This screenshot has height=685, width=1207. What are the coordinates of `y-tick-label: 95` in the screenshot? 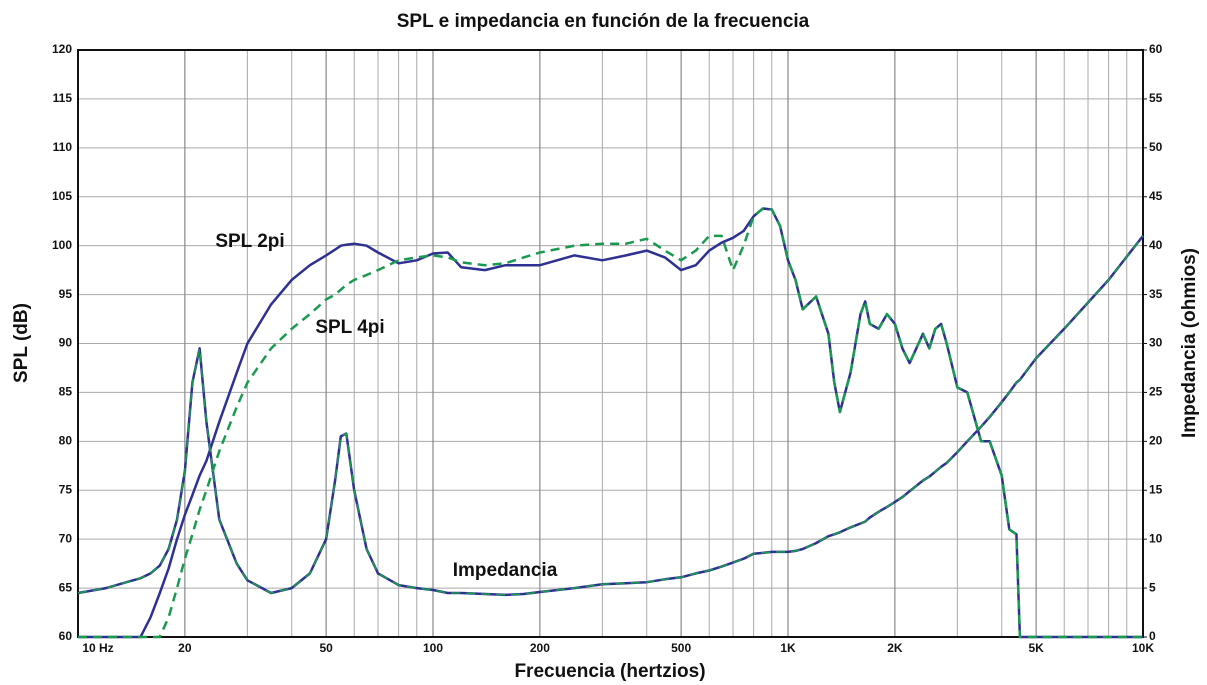 It's located at (66, 294).